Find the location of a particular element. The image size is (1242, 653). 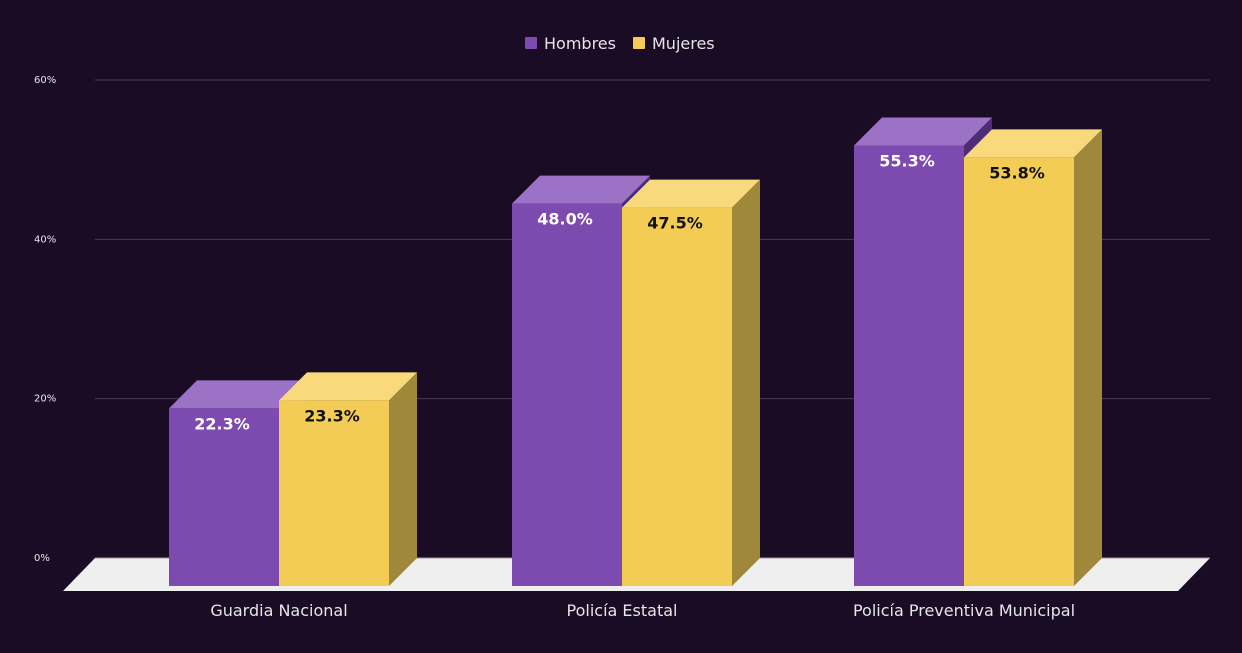

data-label: 48.0% is located at coordinates (565, 219).